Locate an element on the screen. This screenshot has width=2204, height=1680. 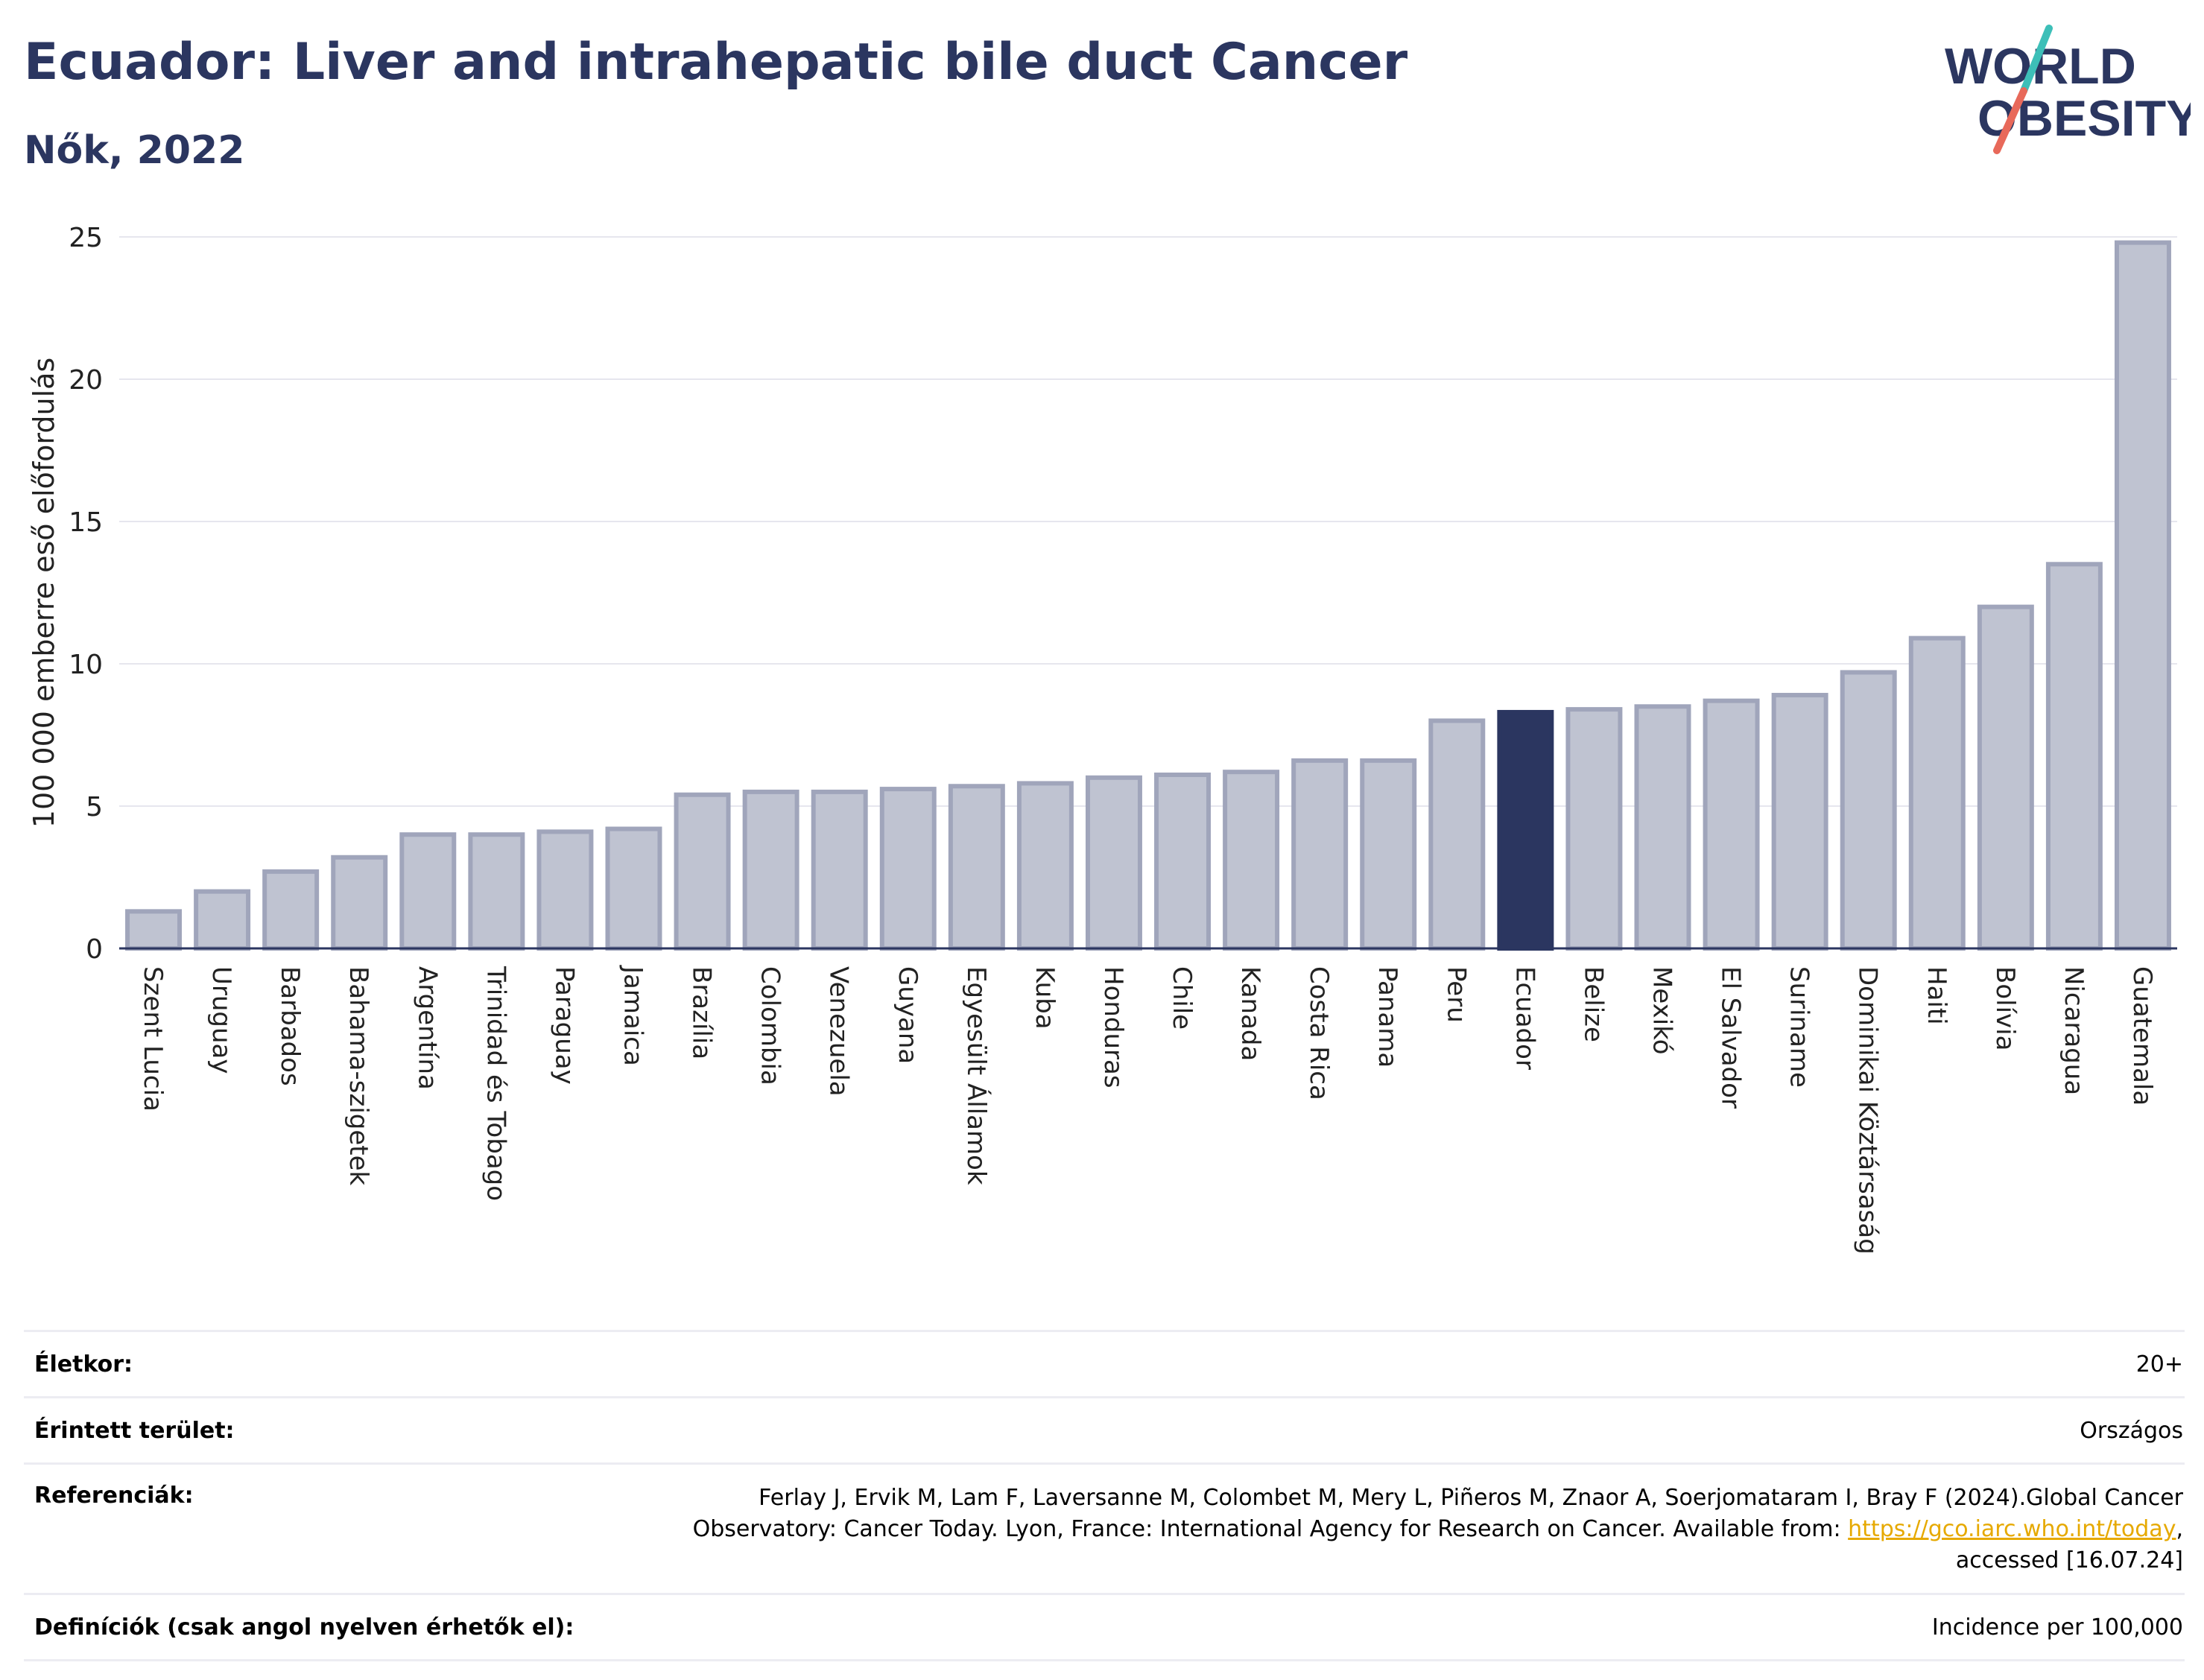
bar-uruguay is located at coordinates (222, 920).